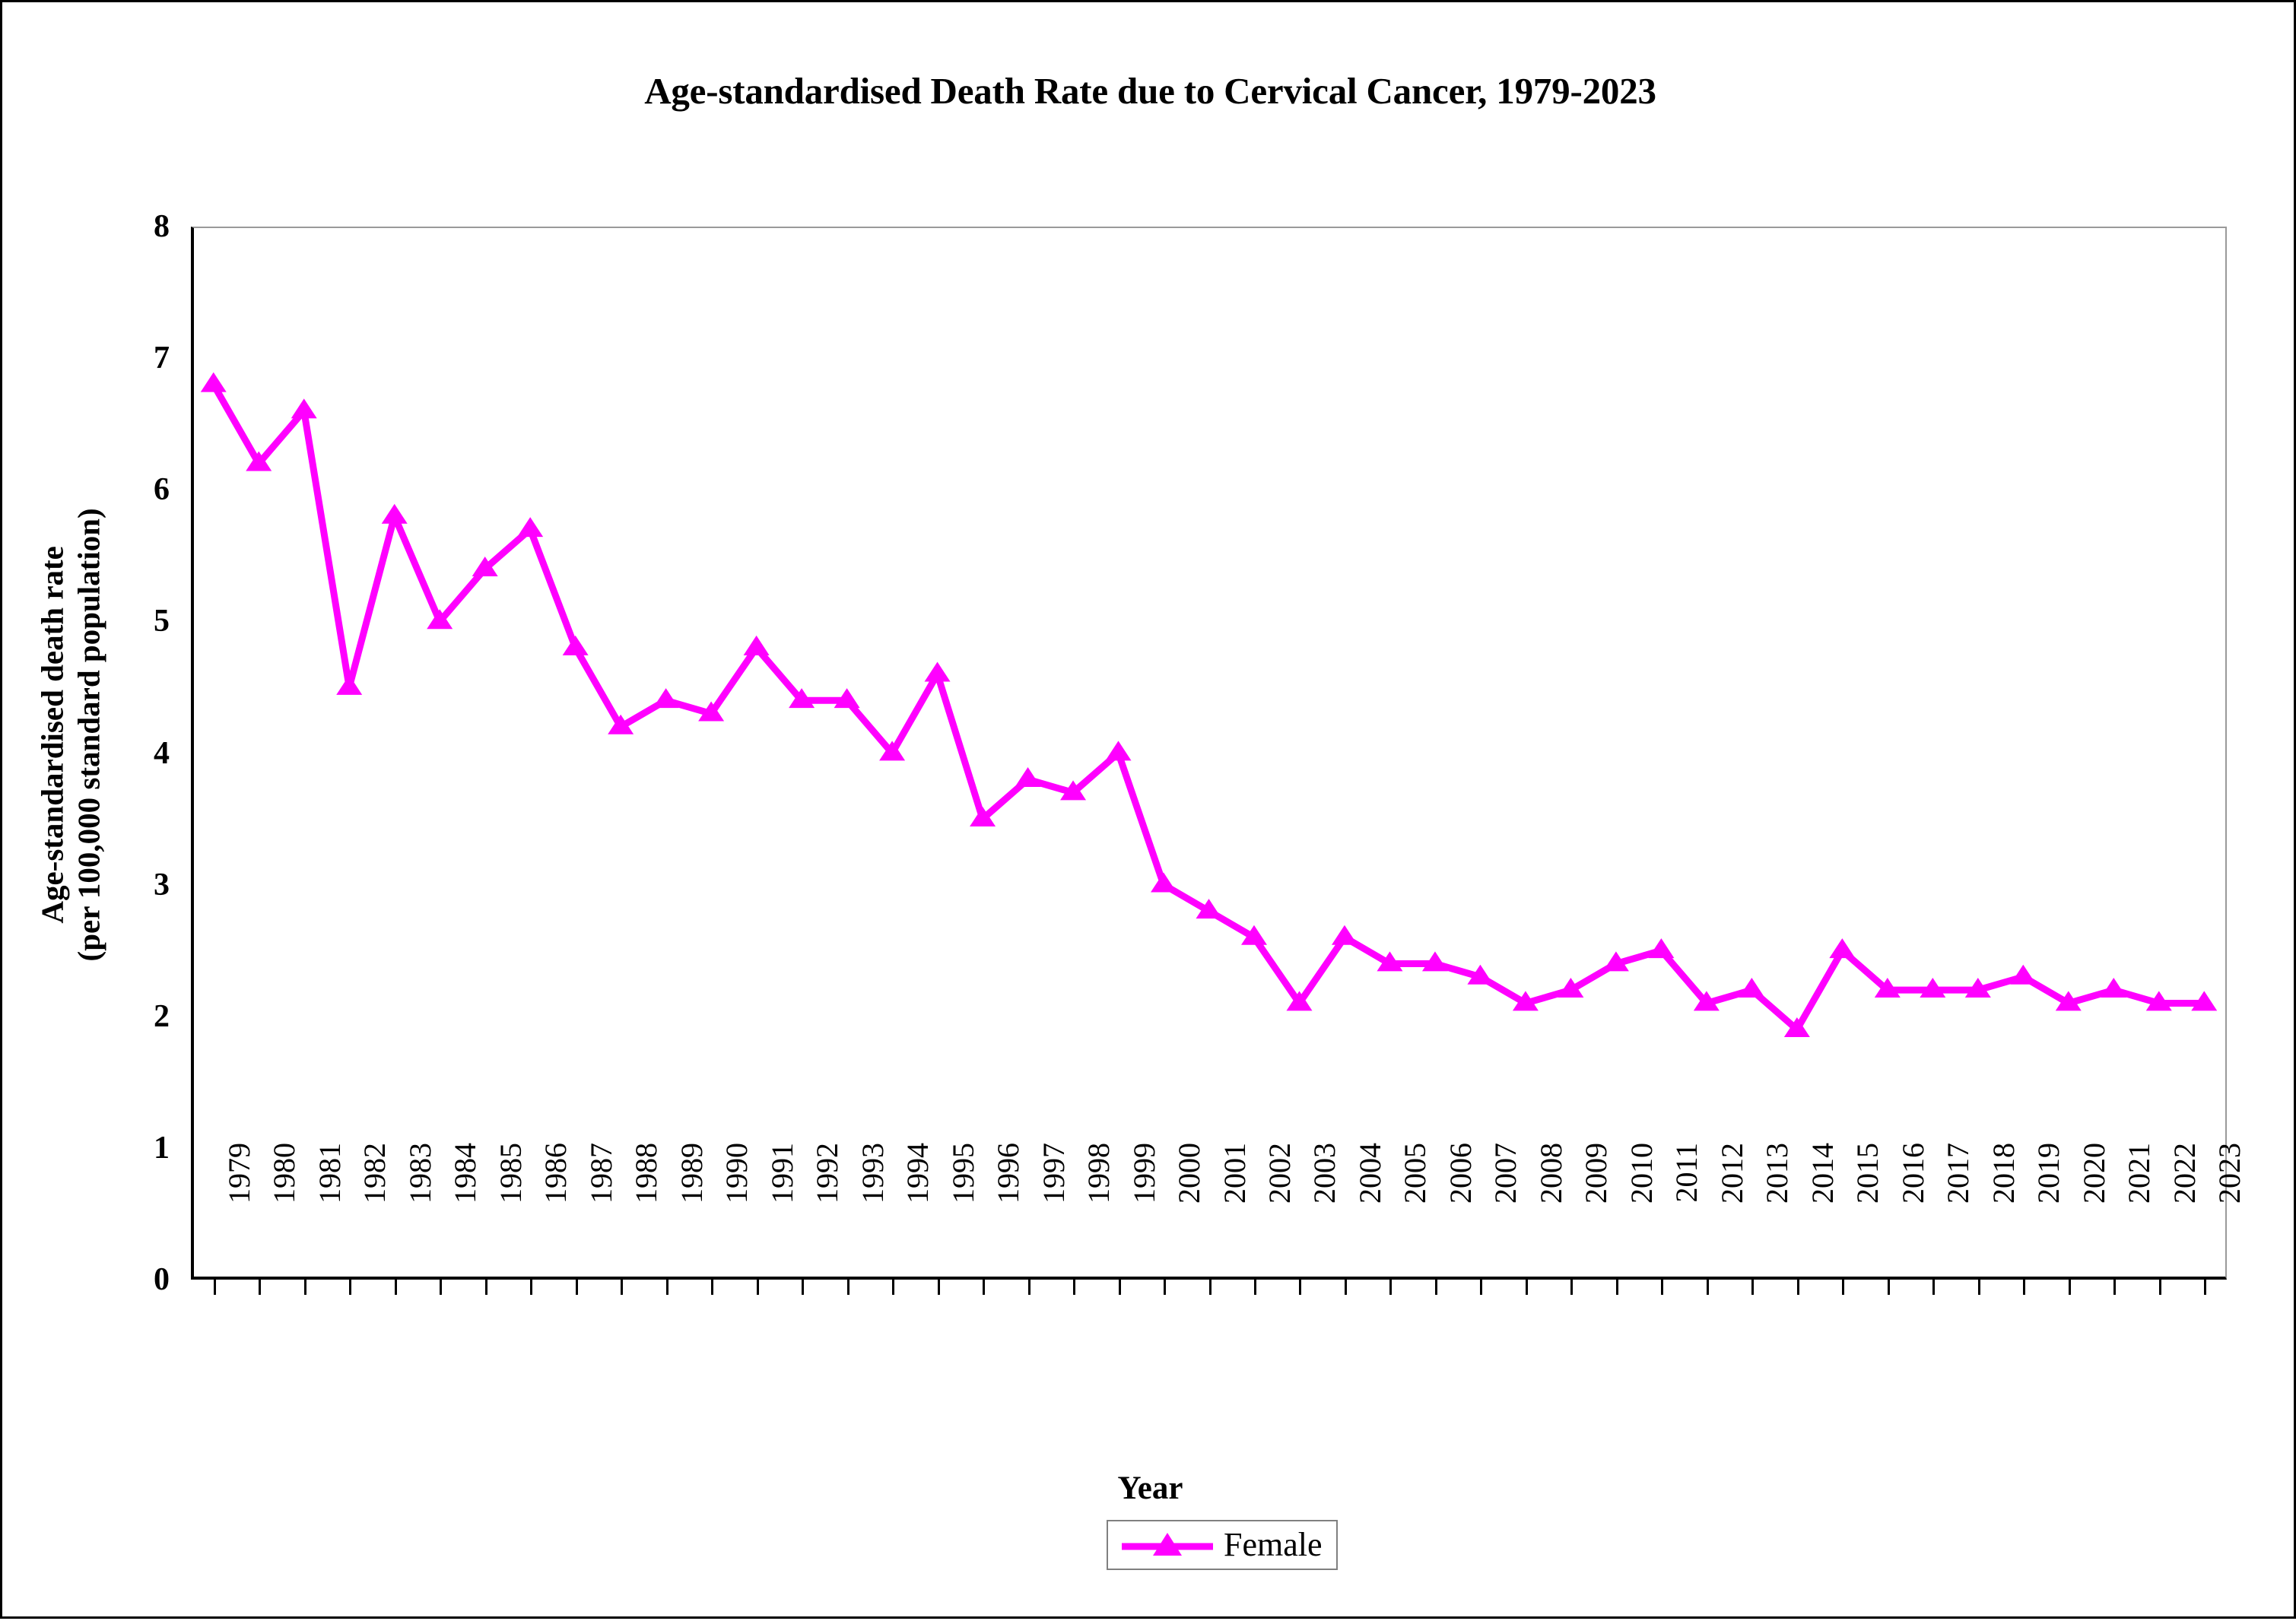 This screenshot has width=2296, height=1621. I want to click on x-axis-tick-label: 2003, so click(1325, 1173).